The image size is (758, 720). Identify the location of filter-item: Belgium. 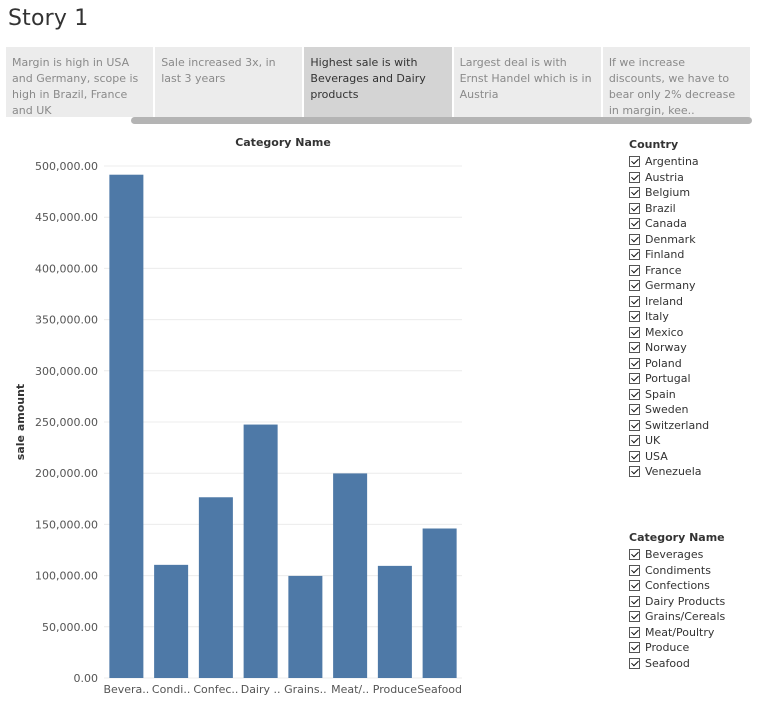
(669, 193).